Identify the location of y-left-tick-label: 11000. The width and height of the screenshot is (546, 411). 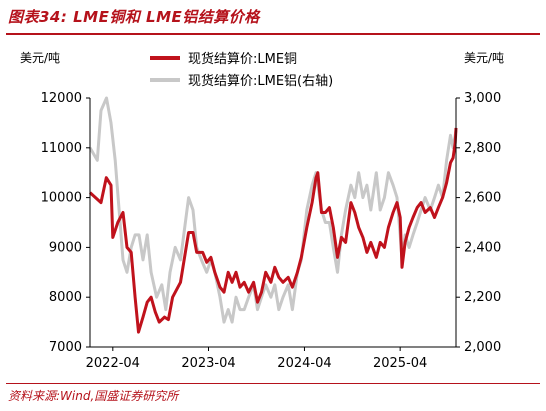
(61, 148).